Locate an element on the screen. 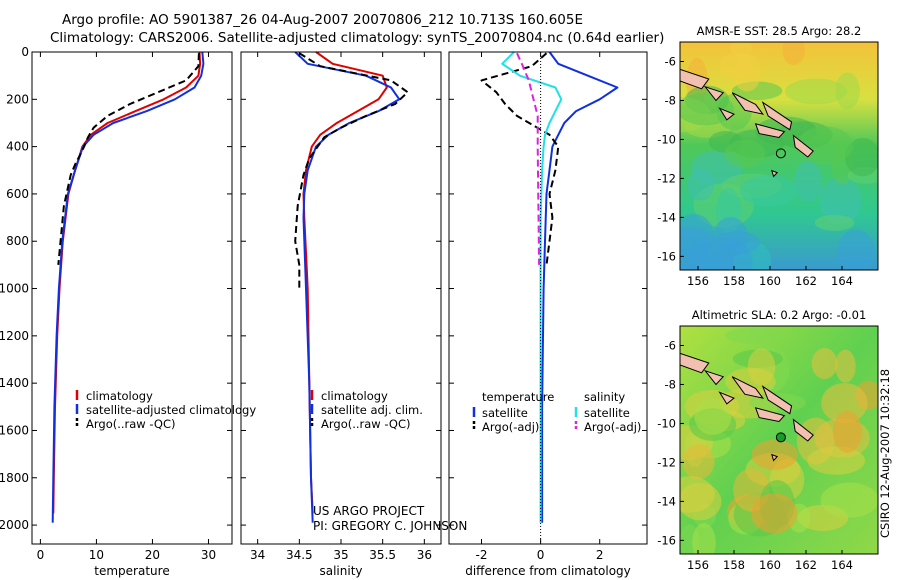  y-tick-label: -14 is located at coordinates (666, 217).